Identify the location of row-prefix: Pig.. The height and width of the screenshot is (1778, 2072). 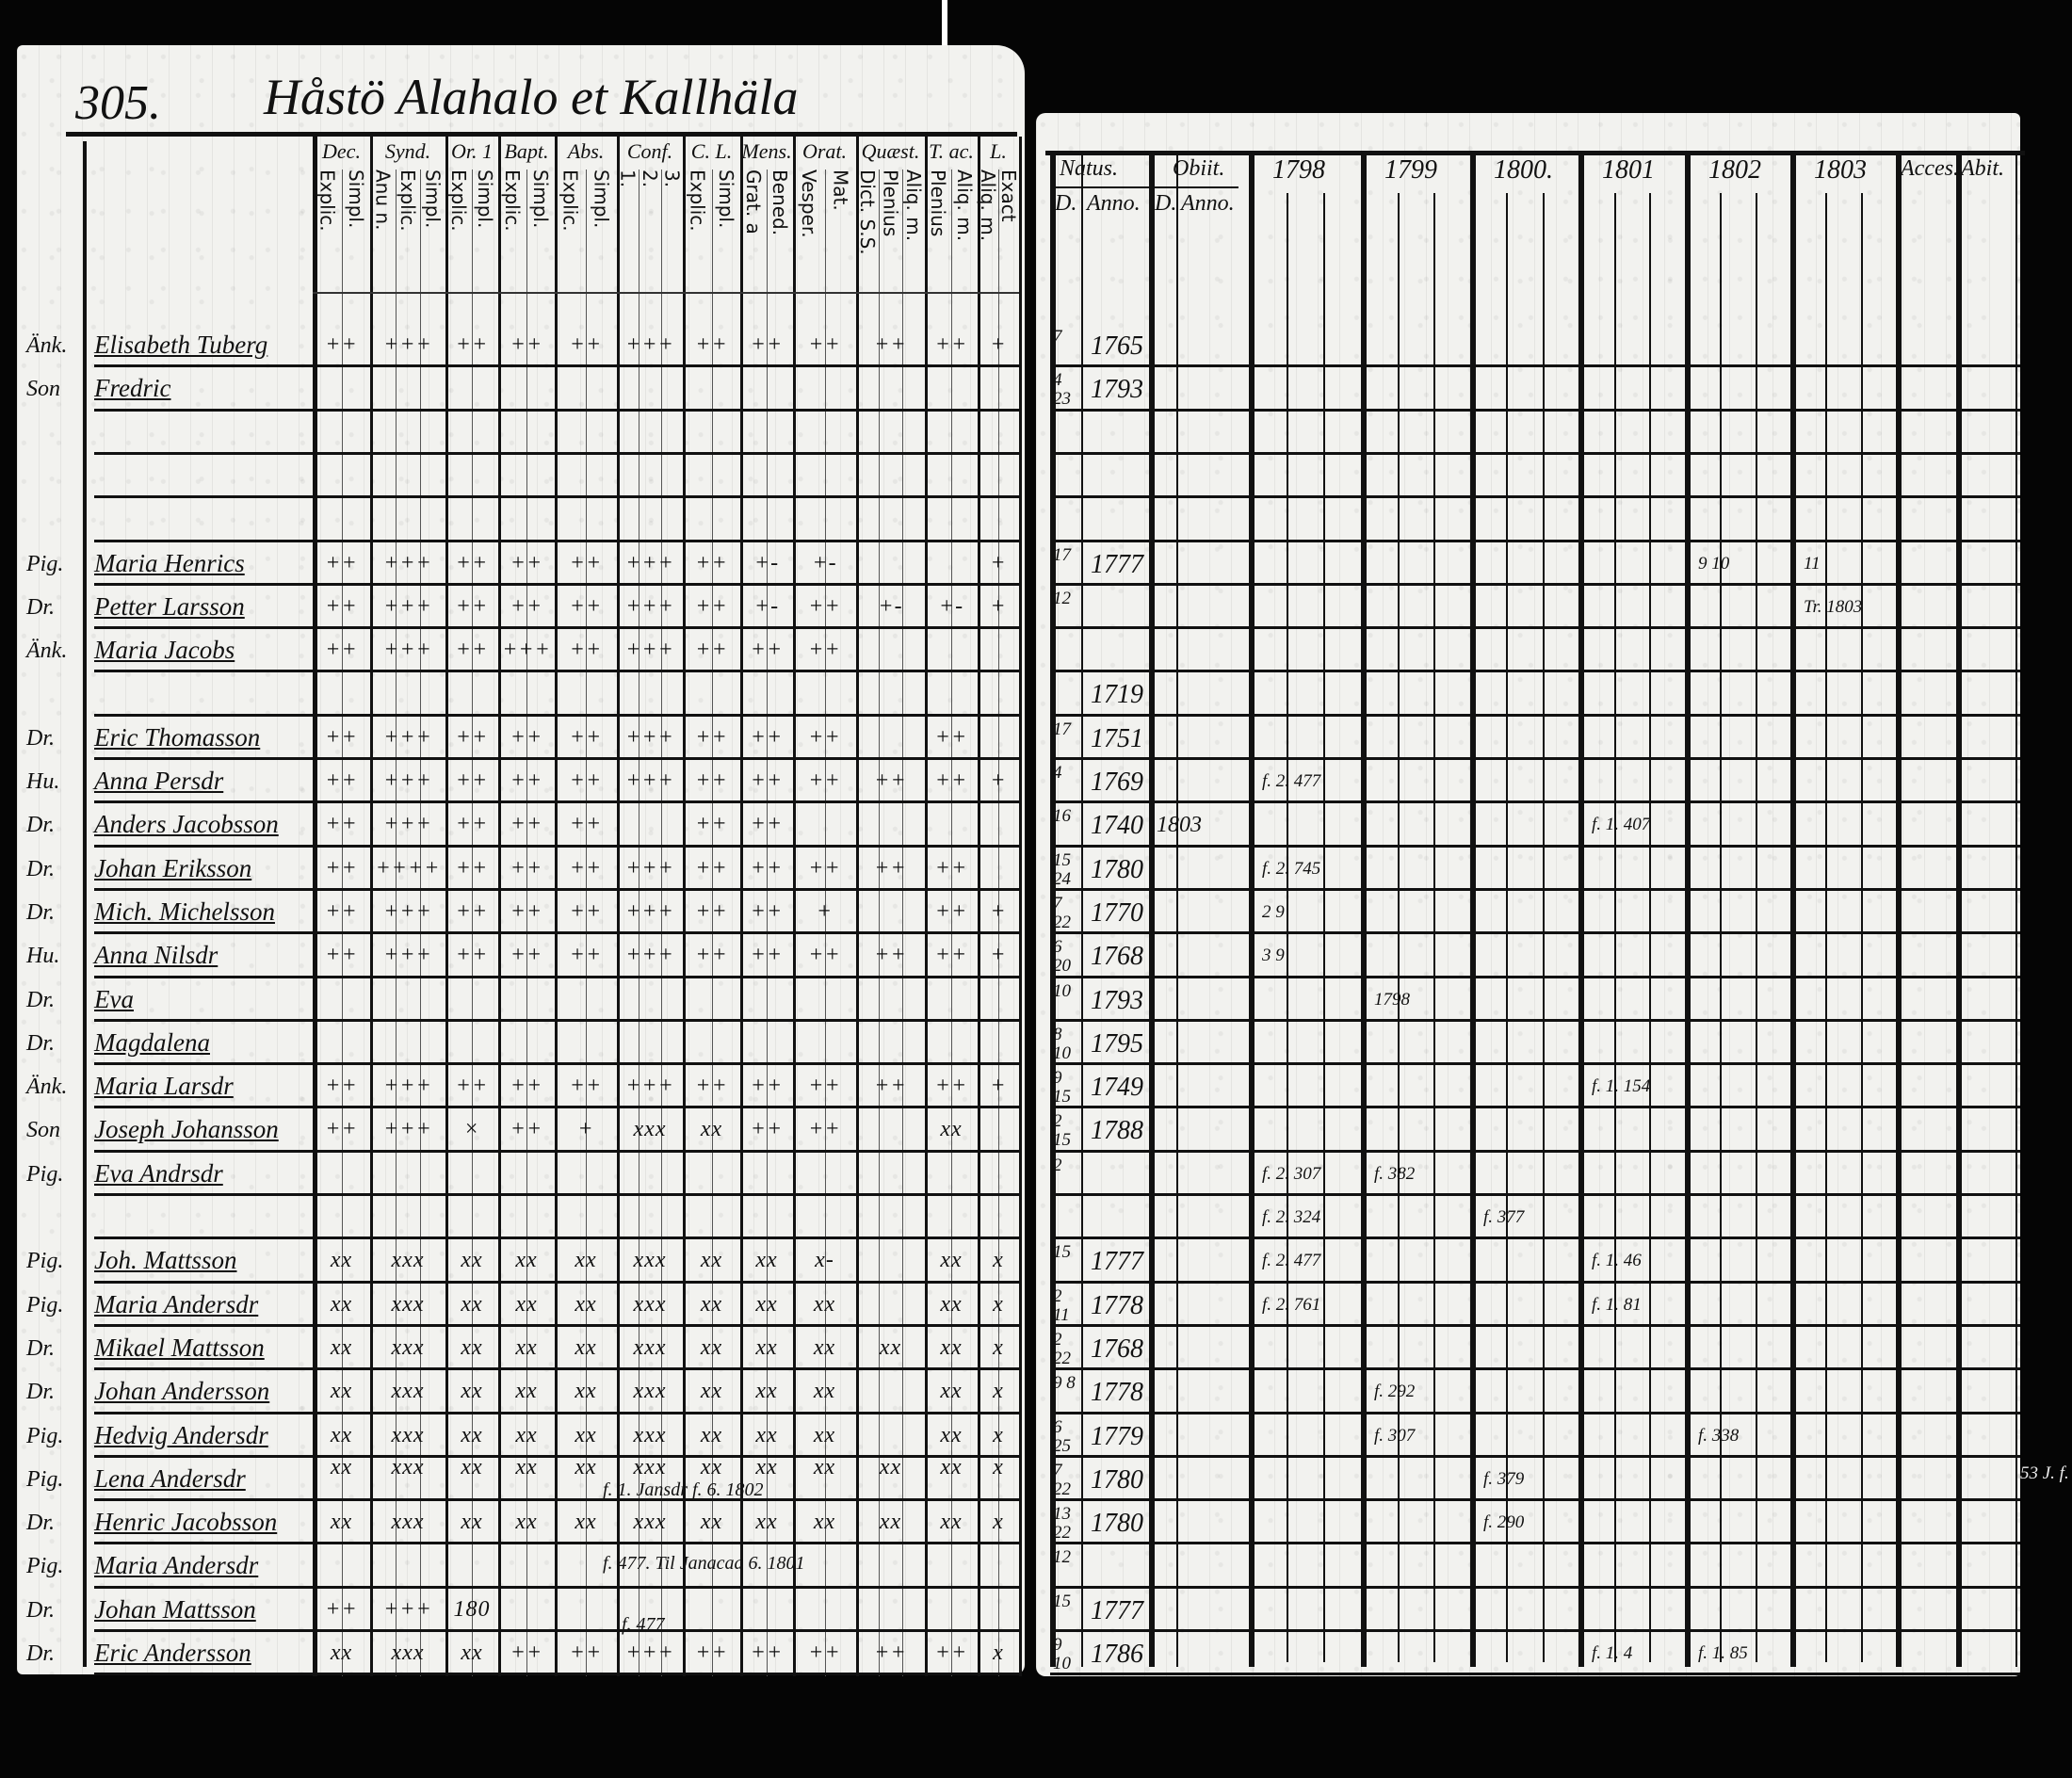
(45, 563).